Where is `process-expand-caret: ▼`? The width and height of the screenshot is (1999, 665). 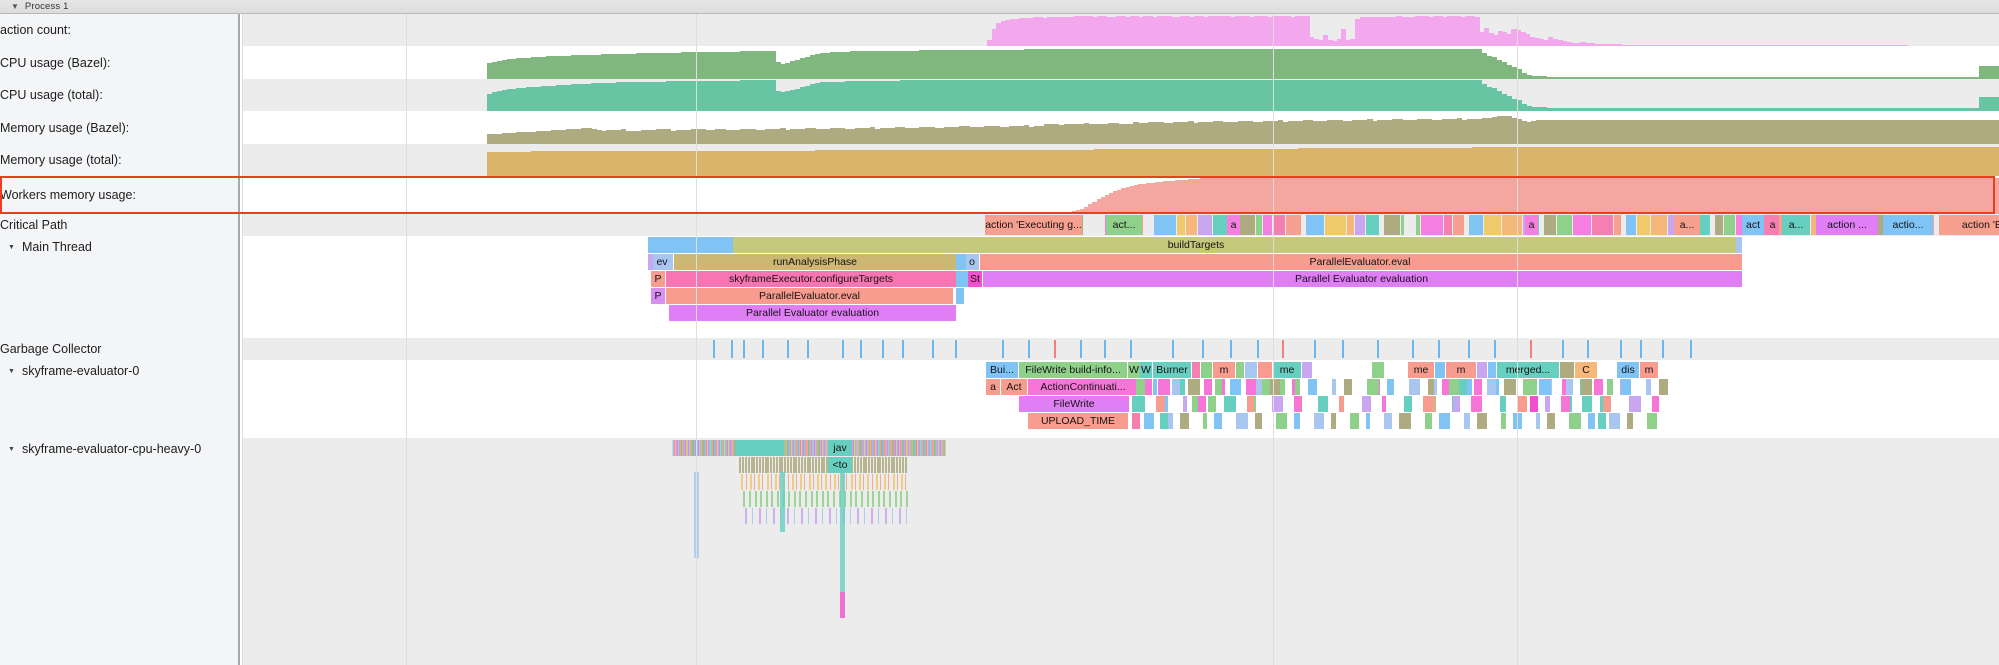
process-expand-caret: ▼ is located at coordinates (15, 6).